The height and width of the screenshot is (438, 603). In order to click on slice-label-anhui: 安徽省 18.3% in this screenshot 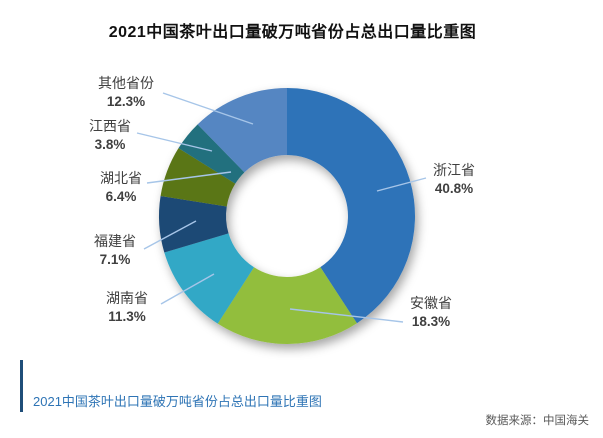, I will do `click(431, 312)`.